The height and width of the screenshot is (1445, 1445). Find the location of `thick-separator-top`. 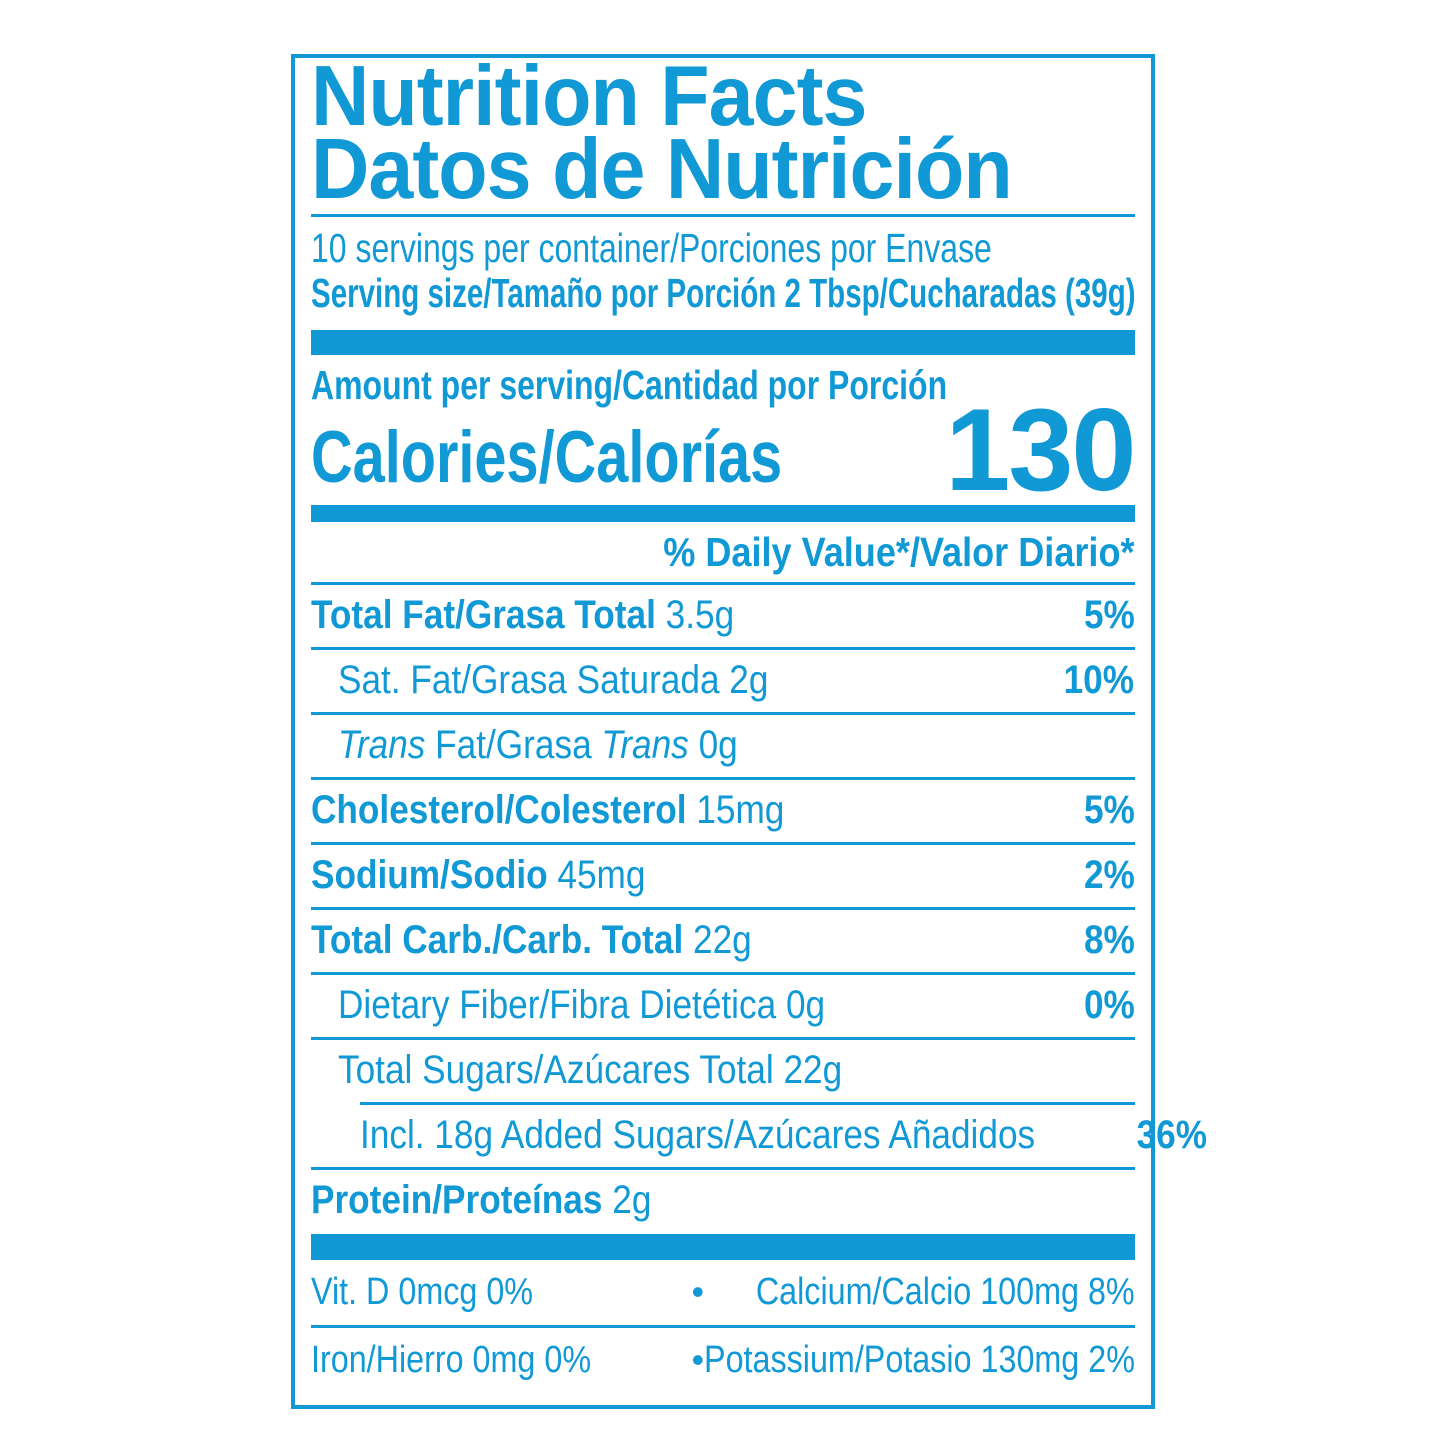

thick-separator-top is located at coordinates (722, 342).